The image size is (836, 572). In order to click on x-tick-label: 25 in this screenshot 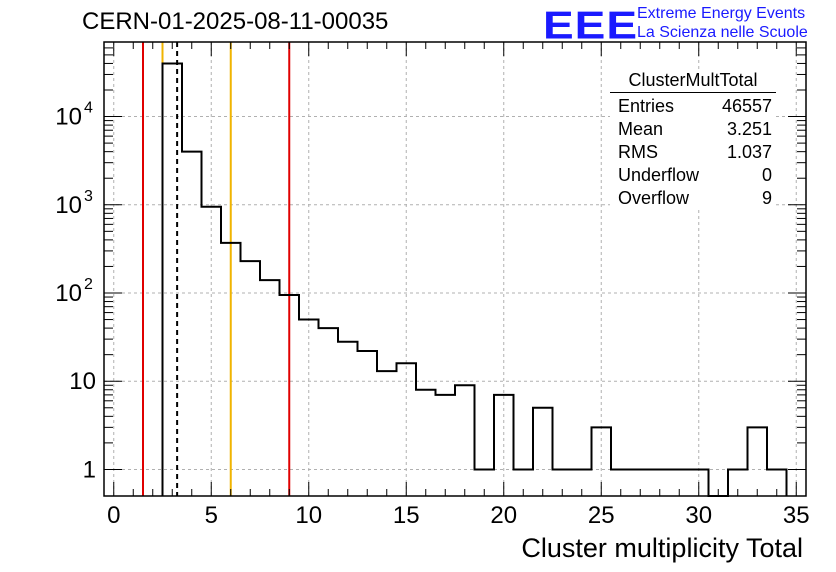, I will do `click(601, 515)`.